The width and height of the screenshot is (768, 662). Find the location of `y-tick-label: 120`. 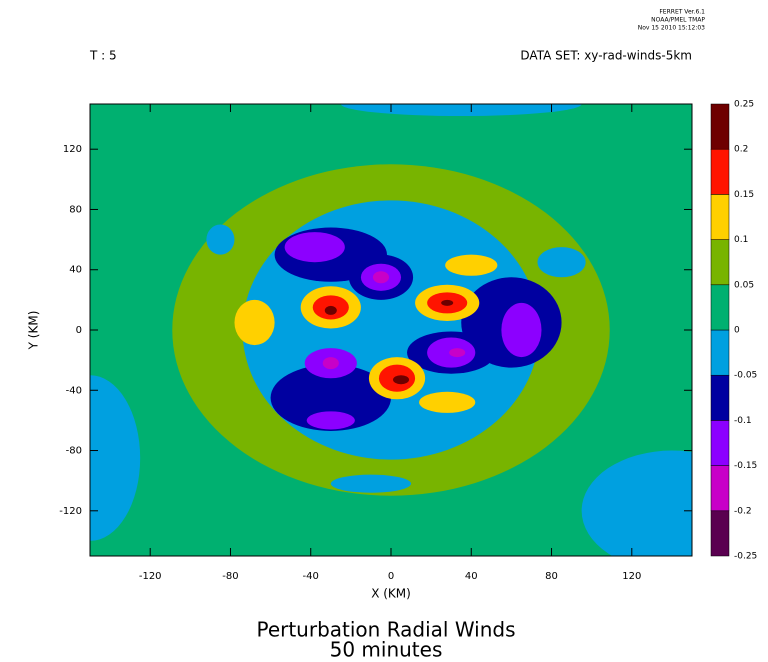

y-tick-label: 120 is located at coordinates (72, 149).